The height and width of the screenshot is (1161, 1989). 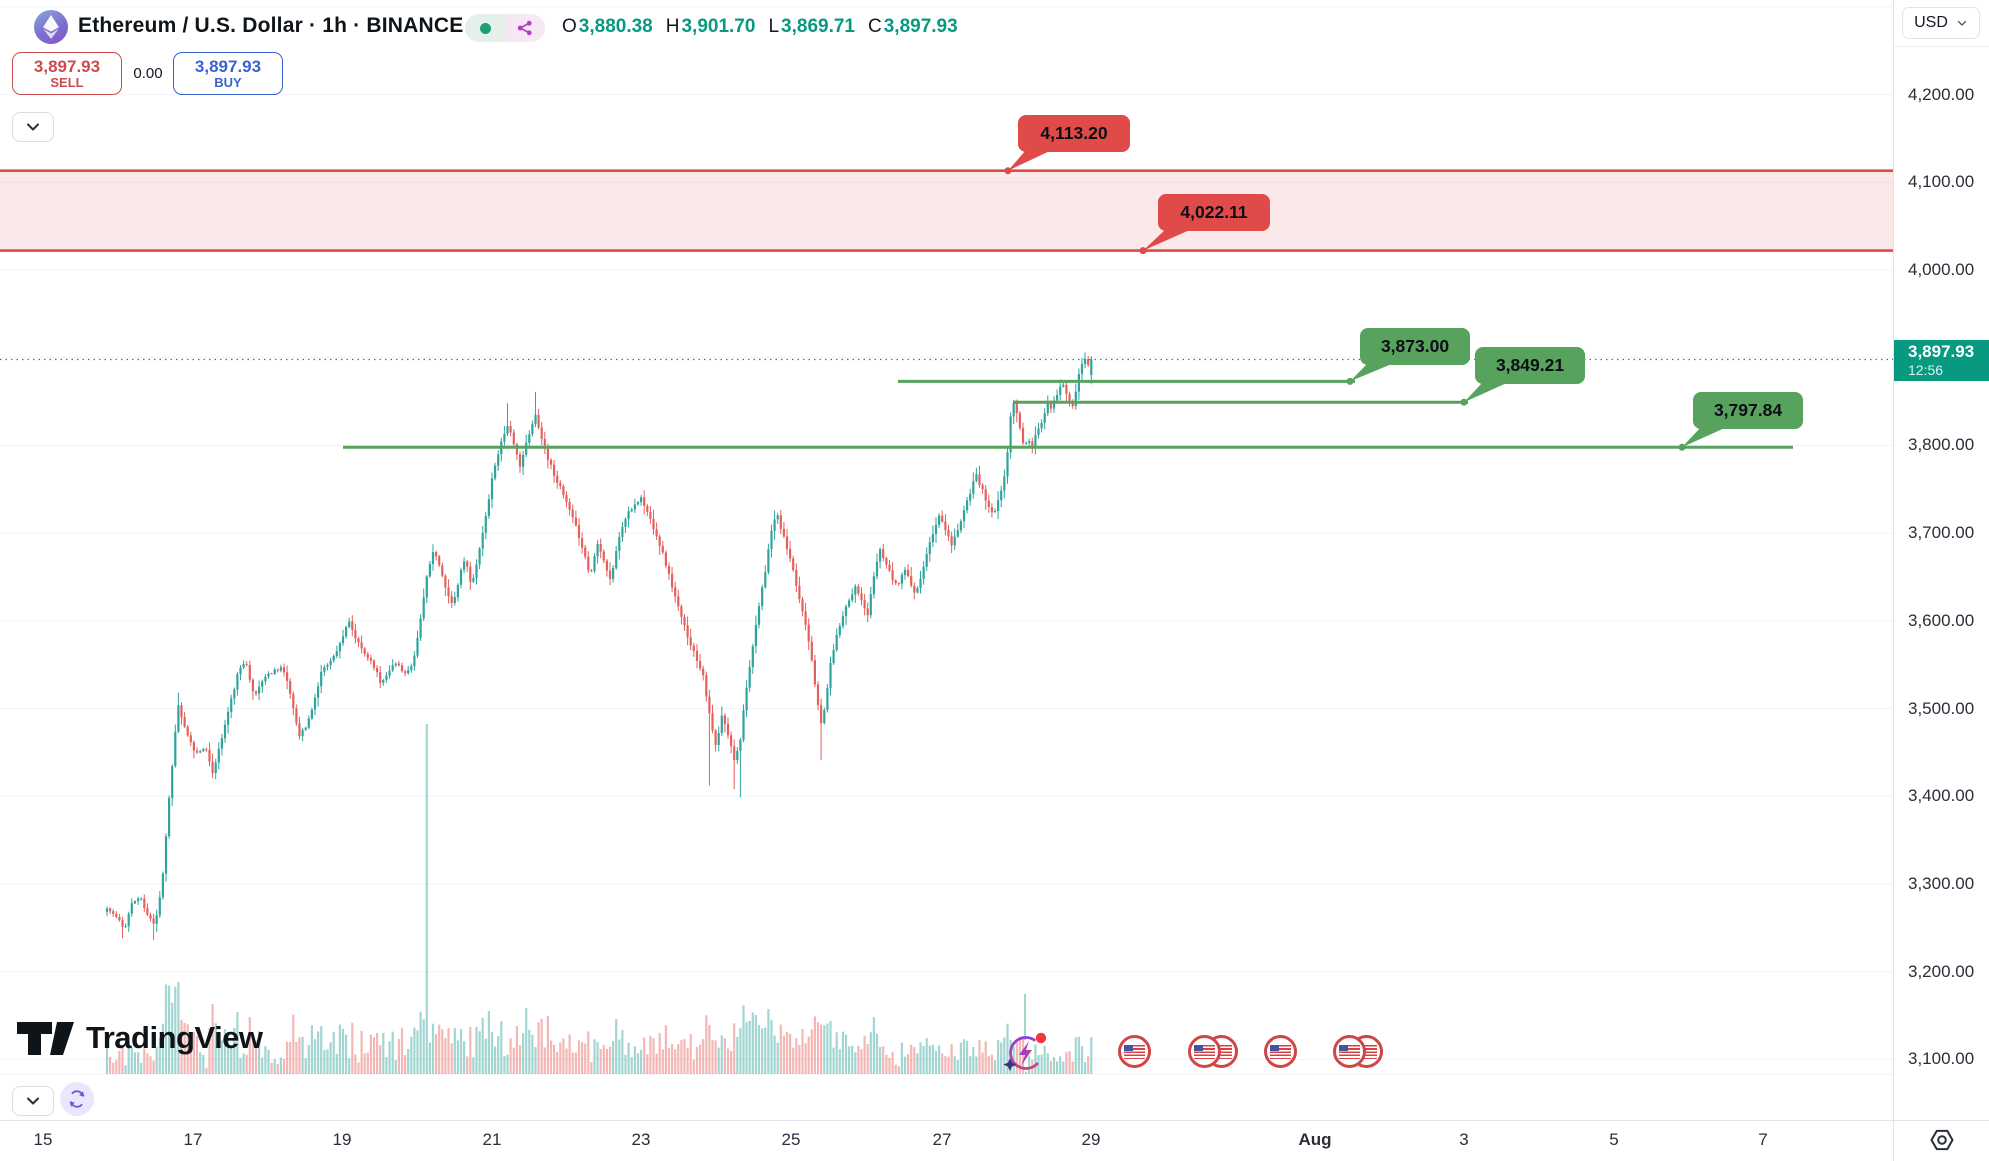 I want to click on time-axis-label: 27, so click(x=942, y=1139).